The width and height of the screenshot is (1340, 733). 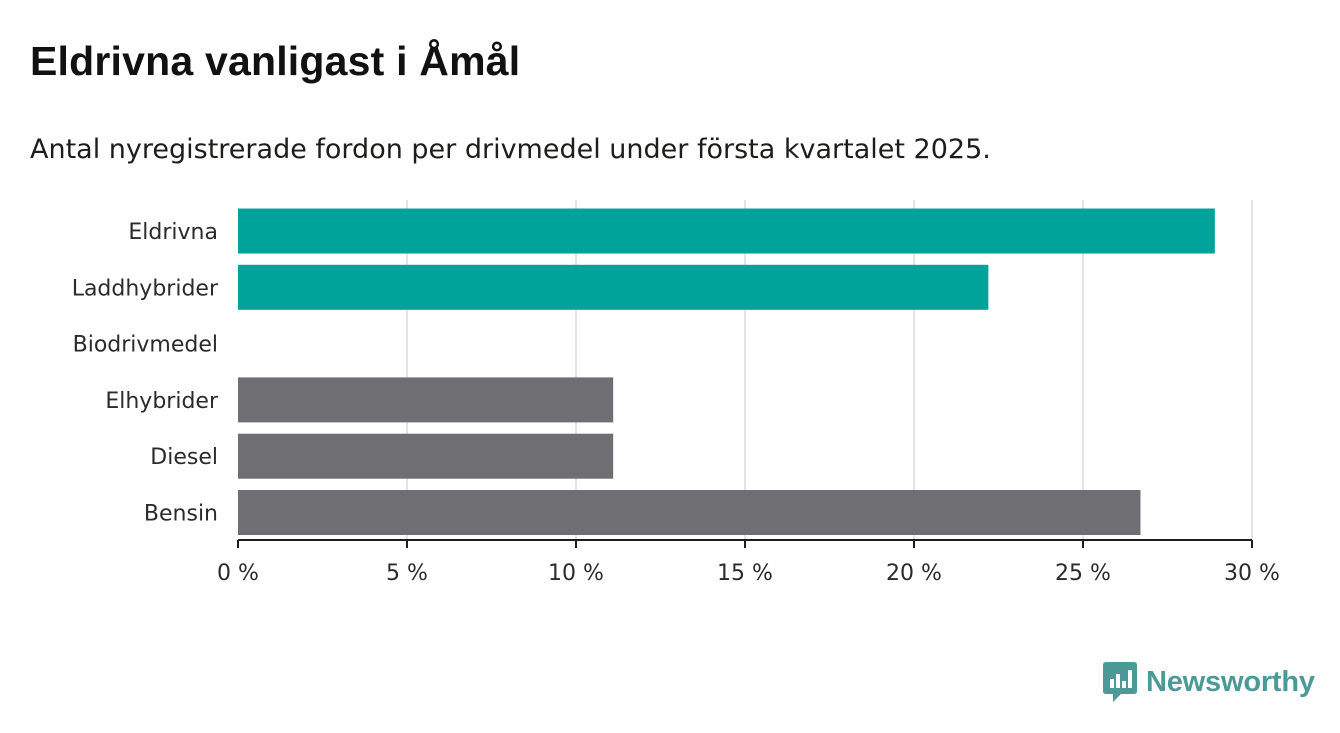 What do you see at coordinates (238, 573) in the screenshot?
I see `x-tick-label: 0 %` at bounding box center [238, 573].